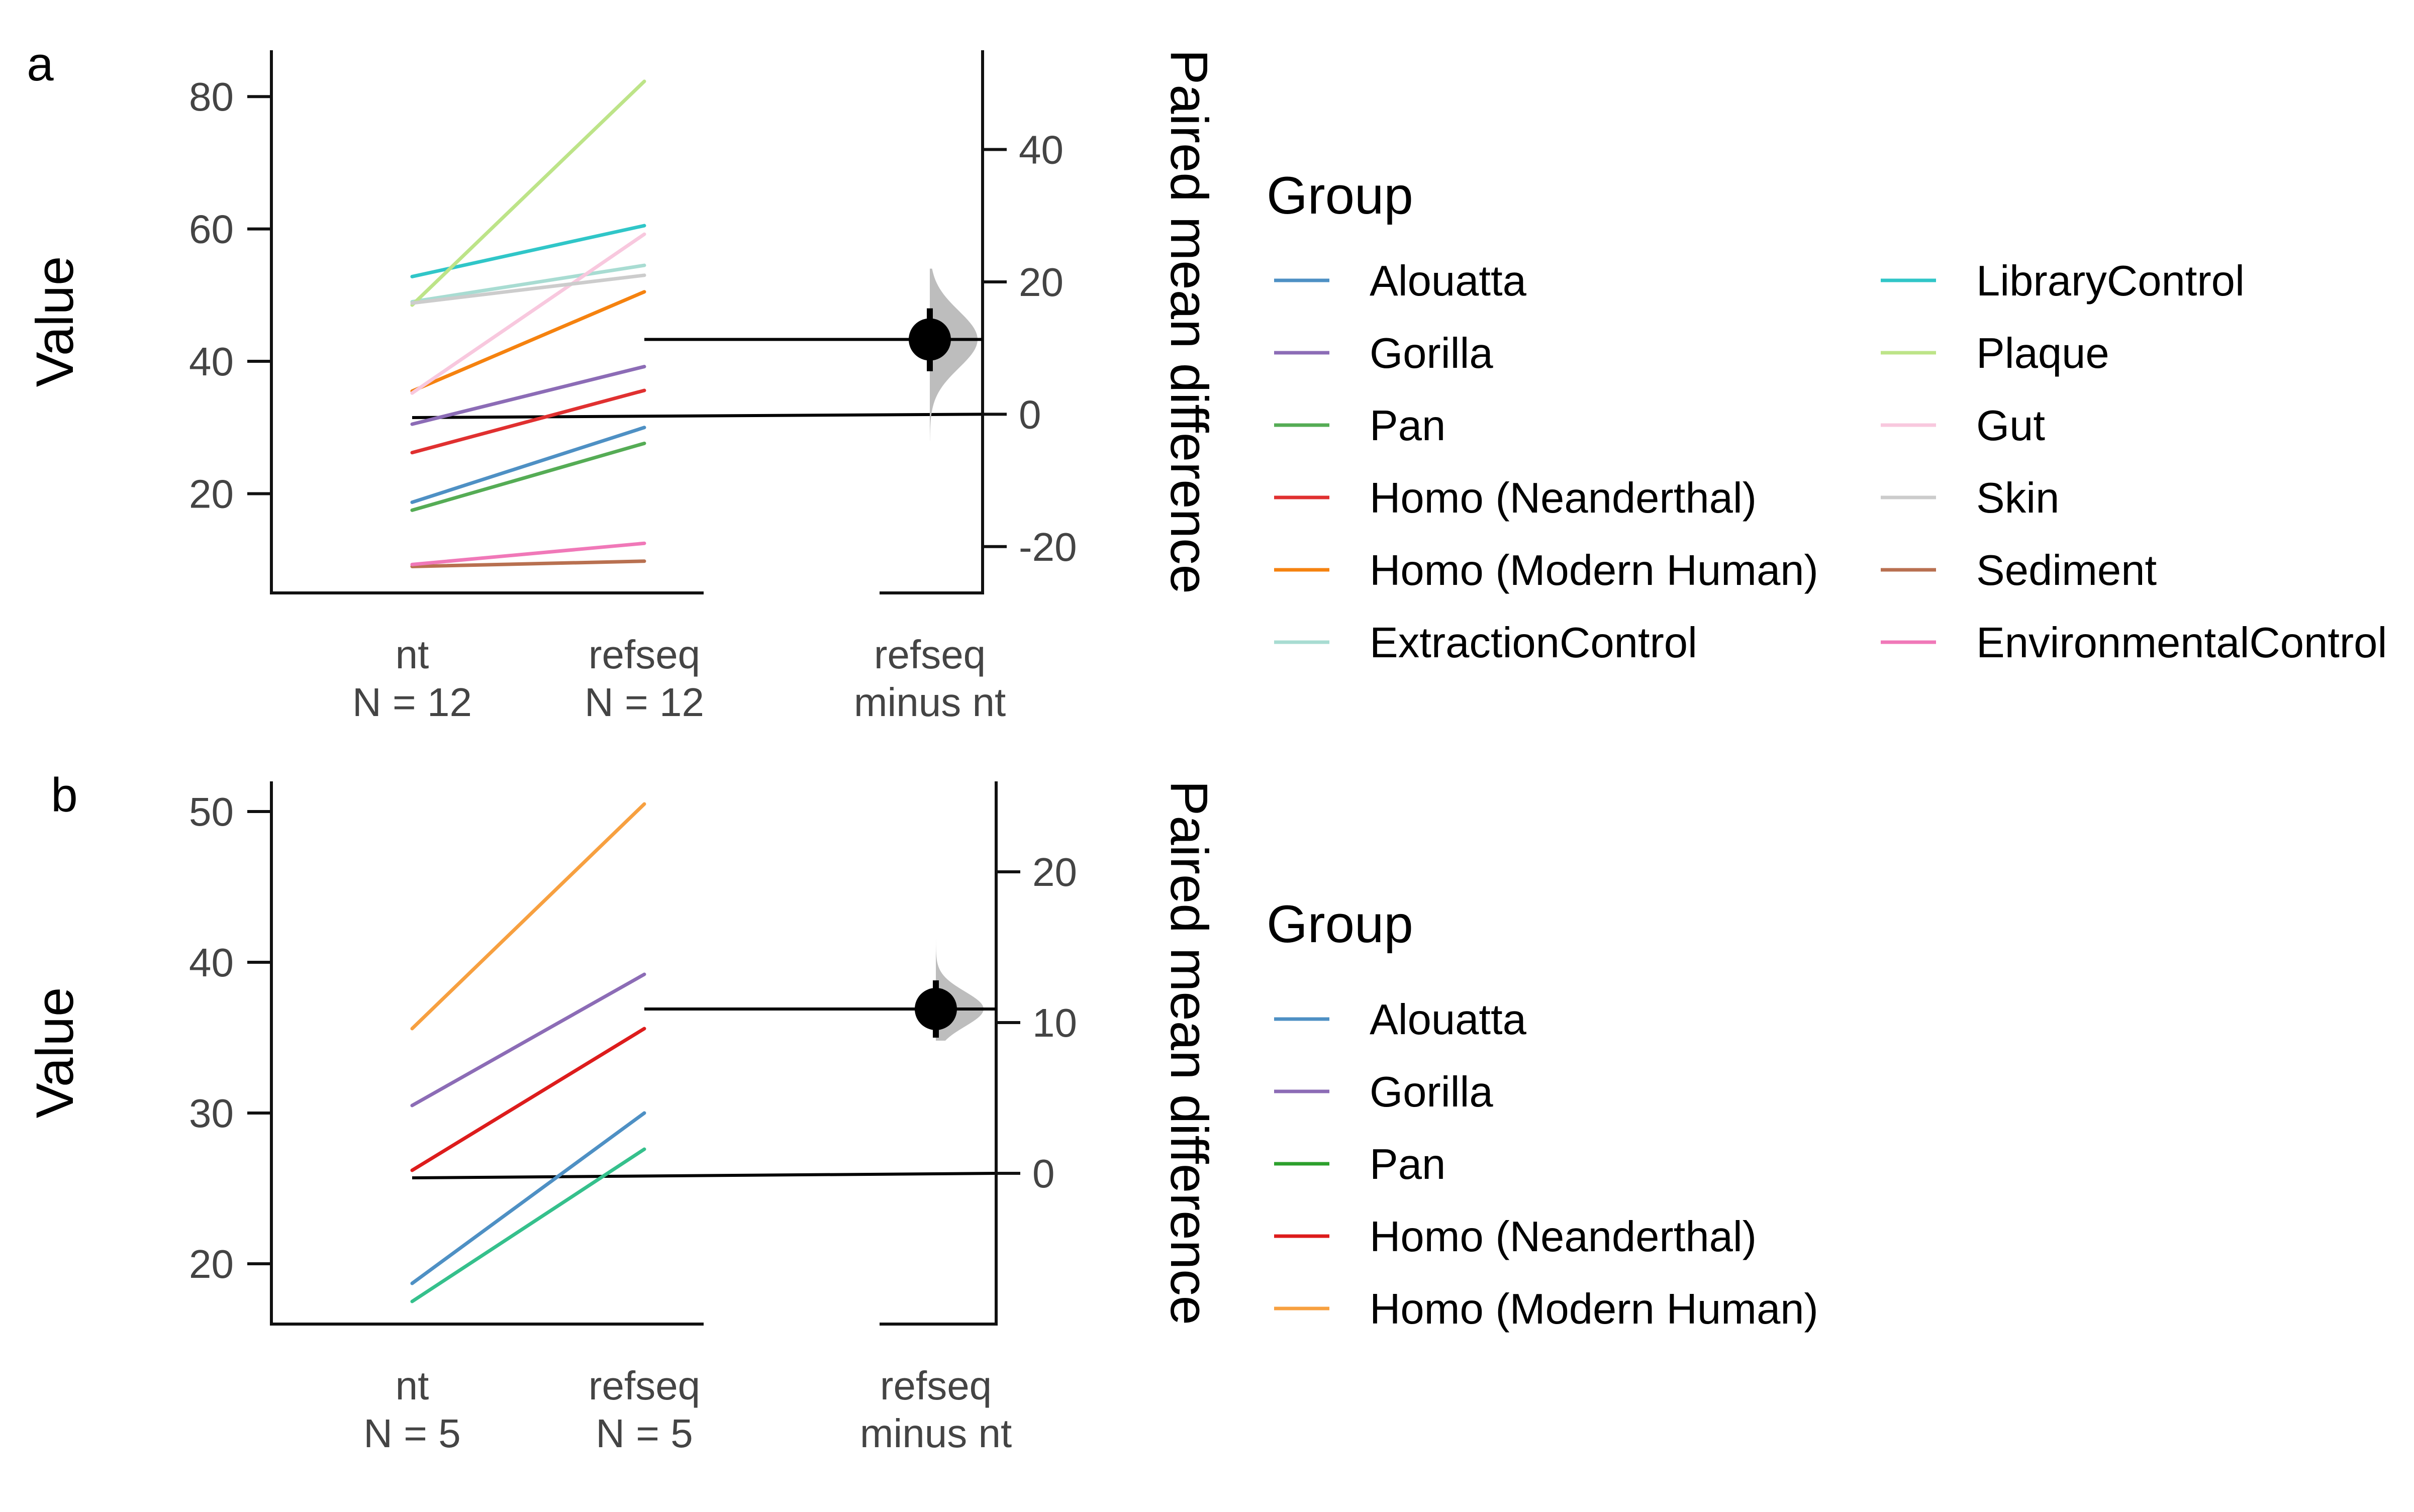 The height and width of the screenshot is (1512, 2414). What do you see at coordinates (528, 193) in the screenshot?
I see `paired-line-plaque` at bounding box center [528, 193].